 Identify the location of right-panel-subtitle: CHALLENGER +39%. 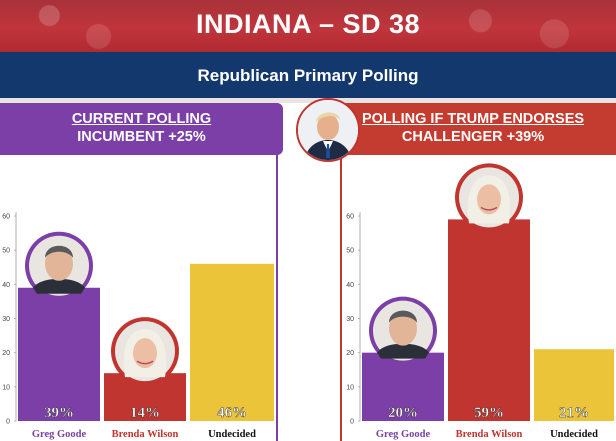
(473, 137).